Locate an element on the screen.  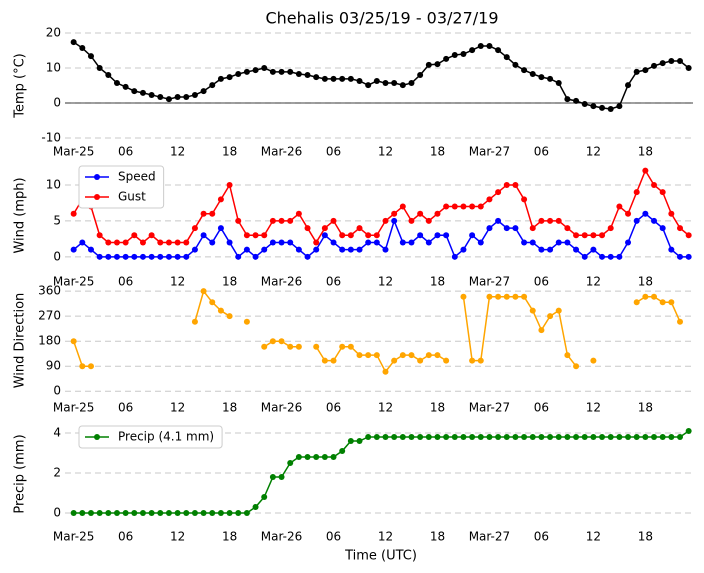
legend: Precip (4.1 mm) is located at coordinates (150, 437).